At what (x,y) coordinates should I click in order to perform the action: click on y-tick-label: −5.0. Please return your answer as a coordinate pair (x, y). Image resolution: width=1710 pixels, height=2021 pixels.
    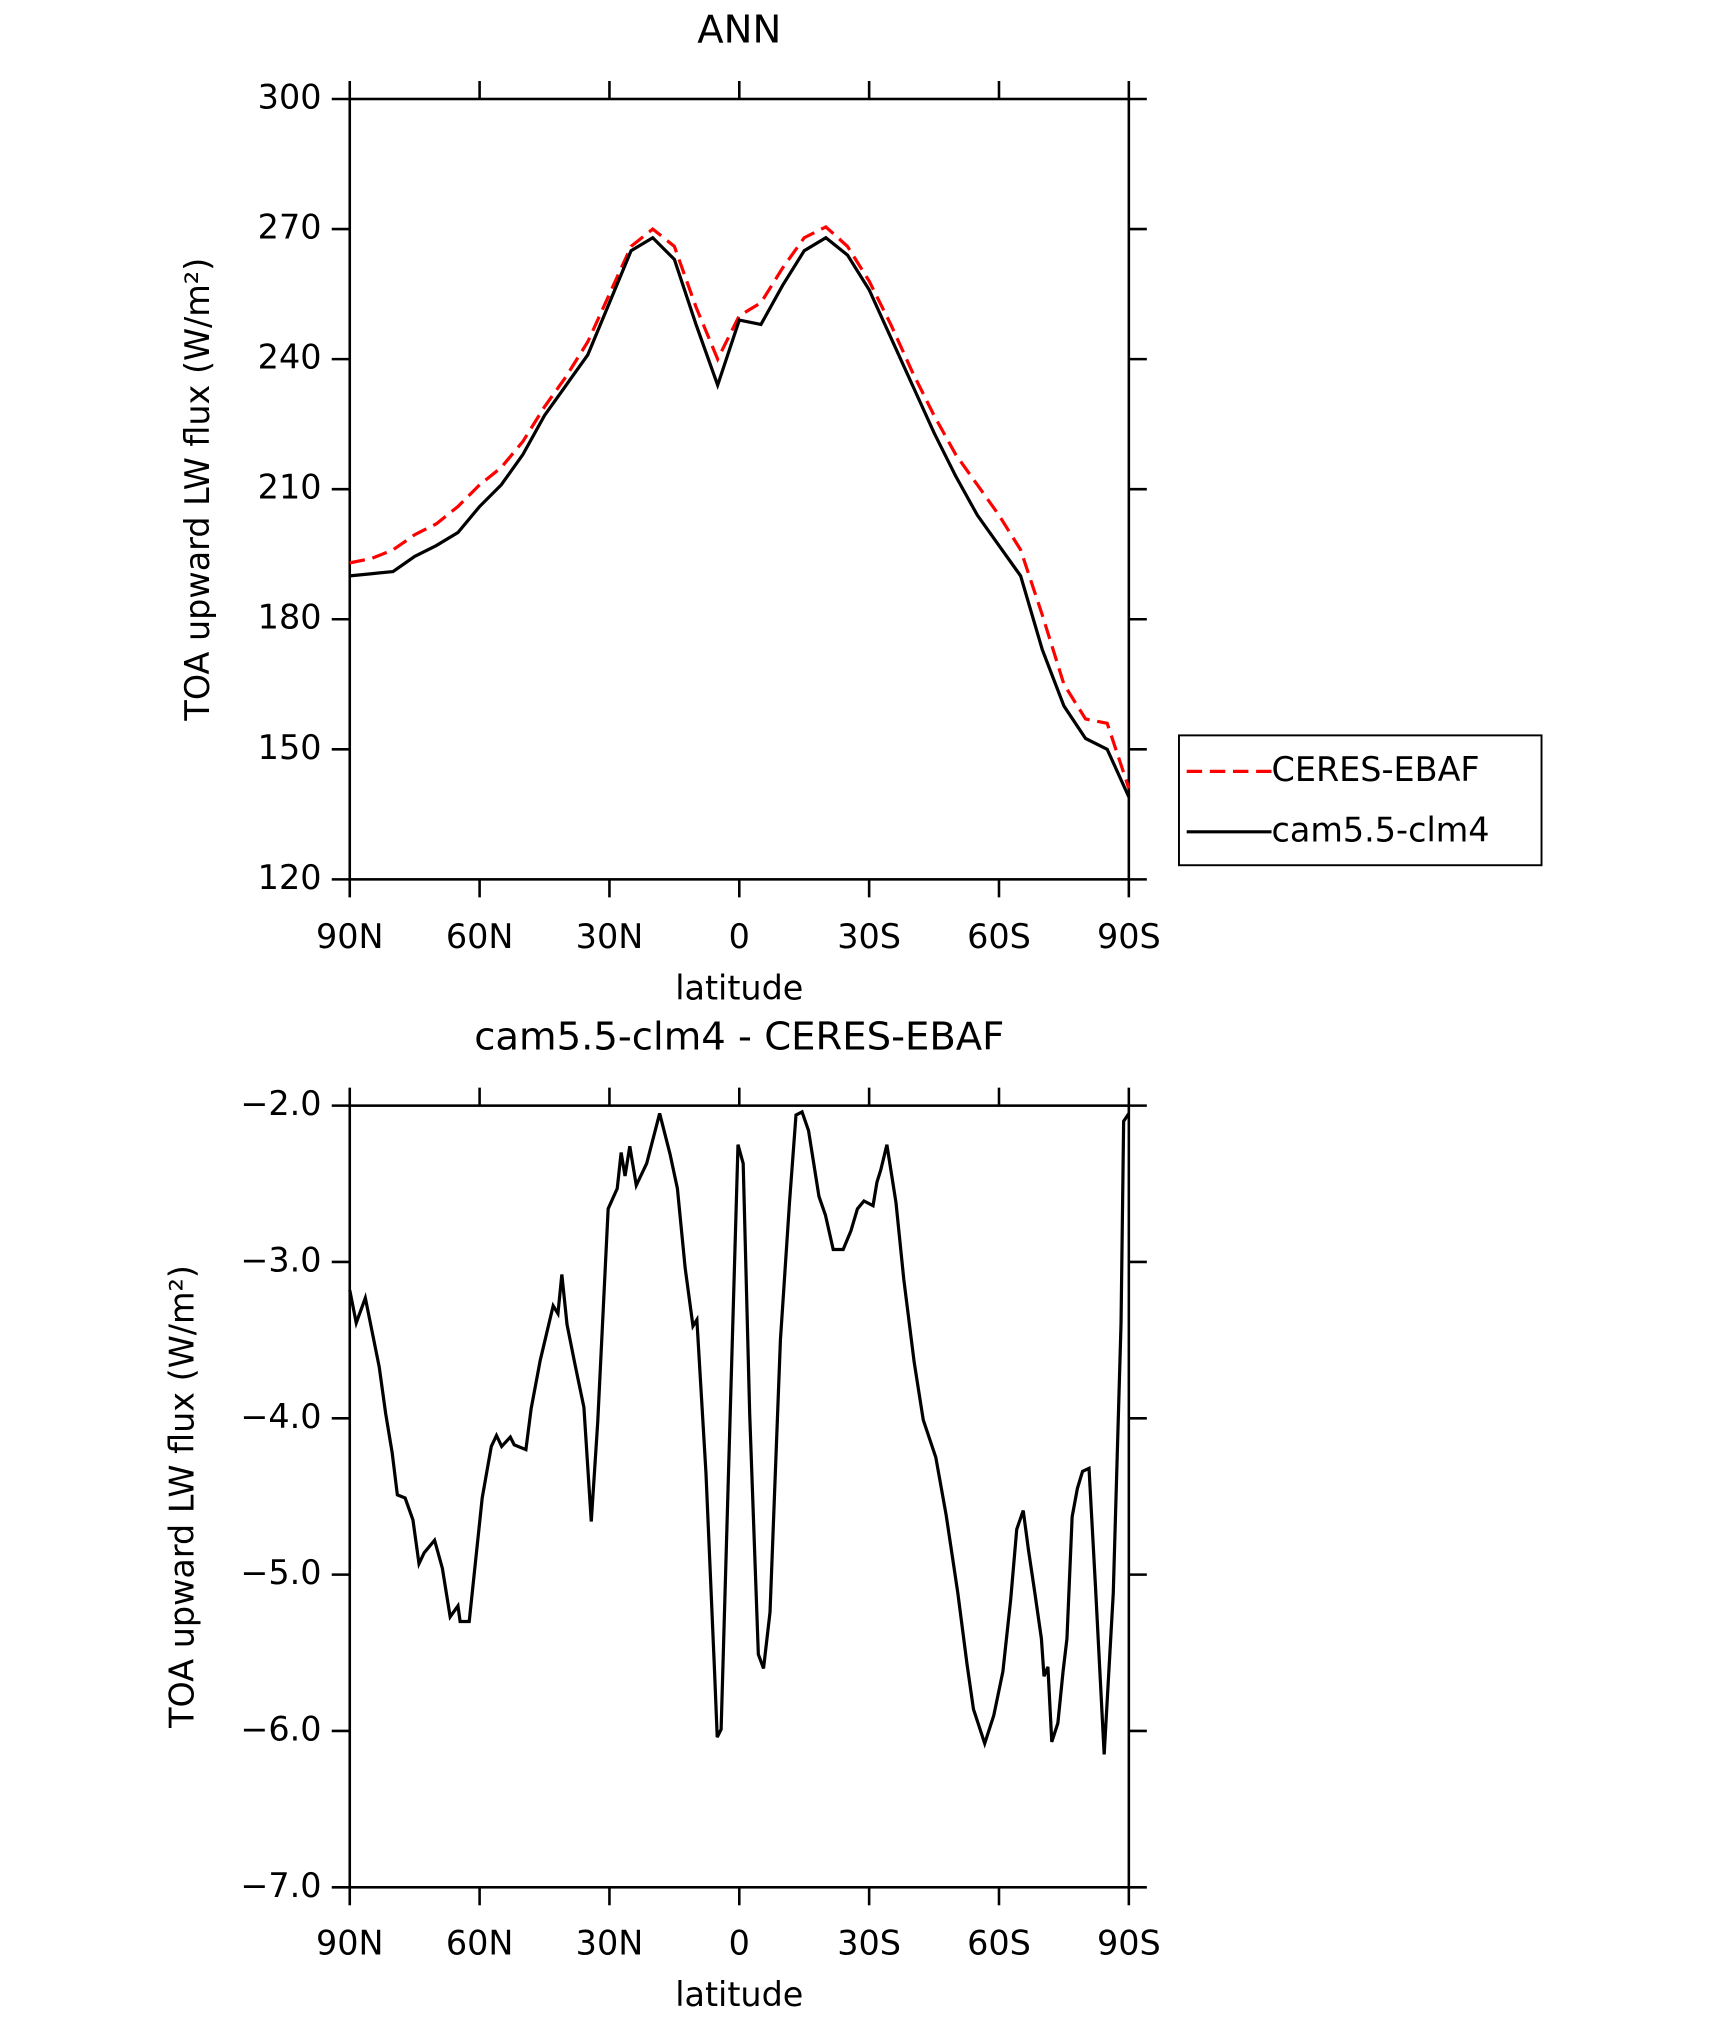
    Looking at the image, I should click on (280, 1572).